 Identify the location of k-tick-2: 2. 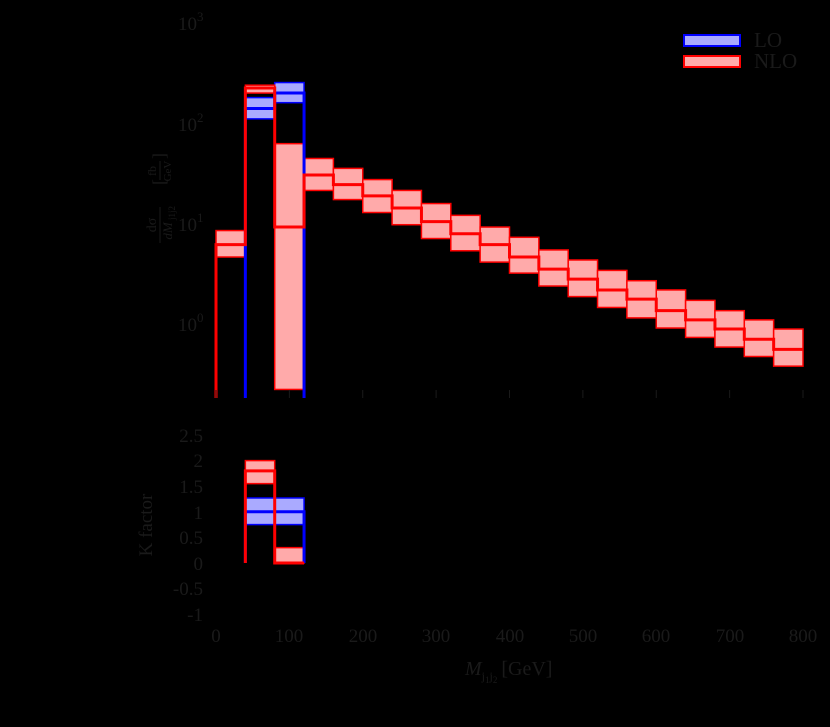
(199, 461).